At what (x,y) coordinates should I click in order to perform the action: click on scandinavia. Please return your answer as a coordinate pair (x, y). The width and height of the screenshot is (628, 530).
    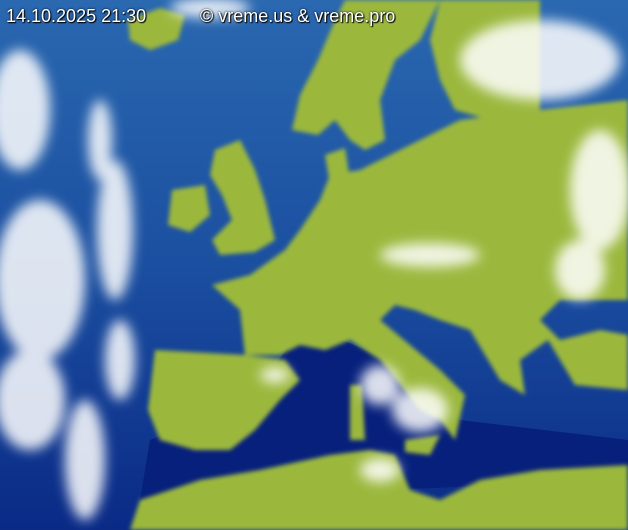
    Looking at the image, I should click on (366, 75).